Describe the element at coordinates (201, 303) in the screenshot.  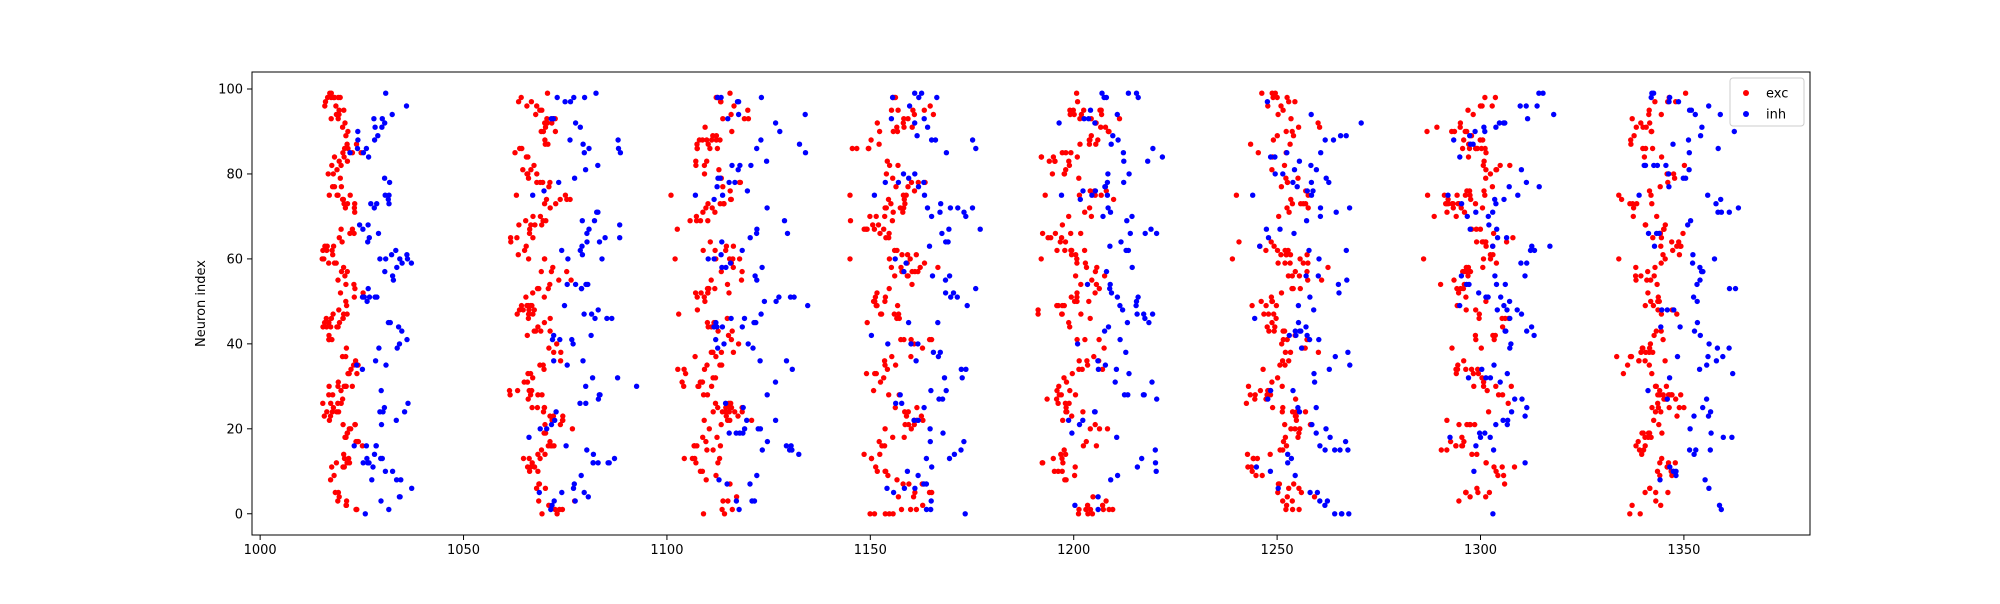
I see `y-axis-label: Neuron index` at that location.